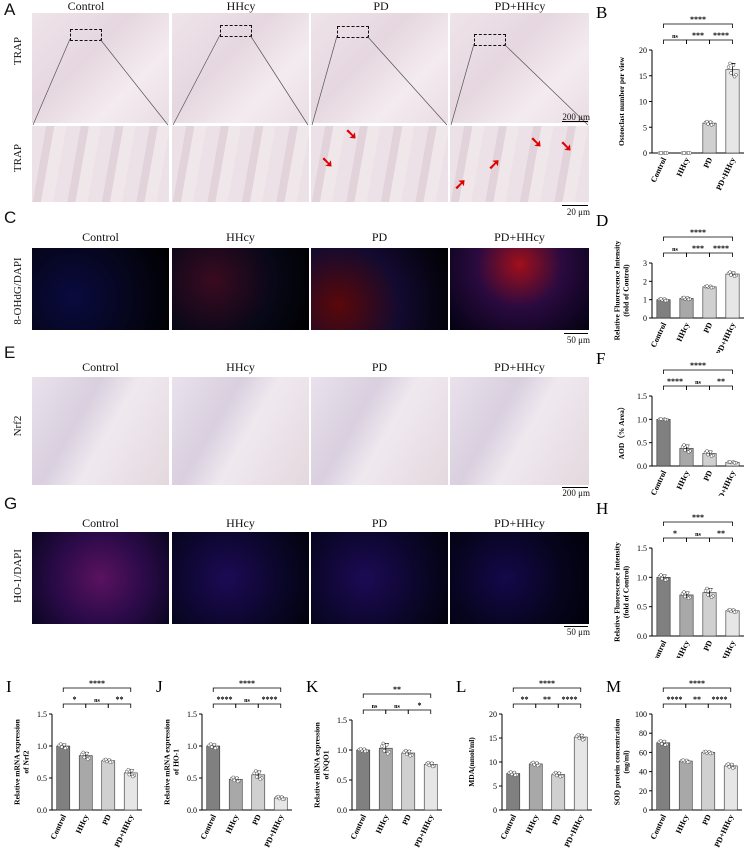  I want to click on a-image-pd-bottom: ➘ ➘, so click(379, 164).